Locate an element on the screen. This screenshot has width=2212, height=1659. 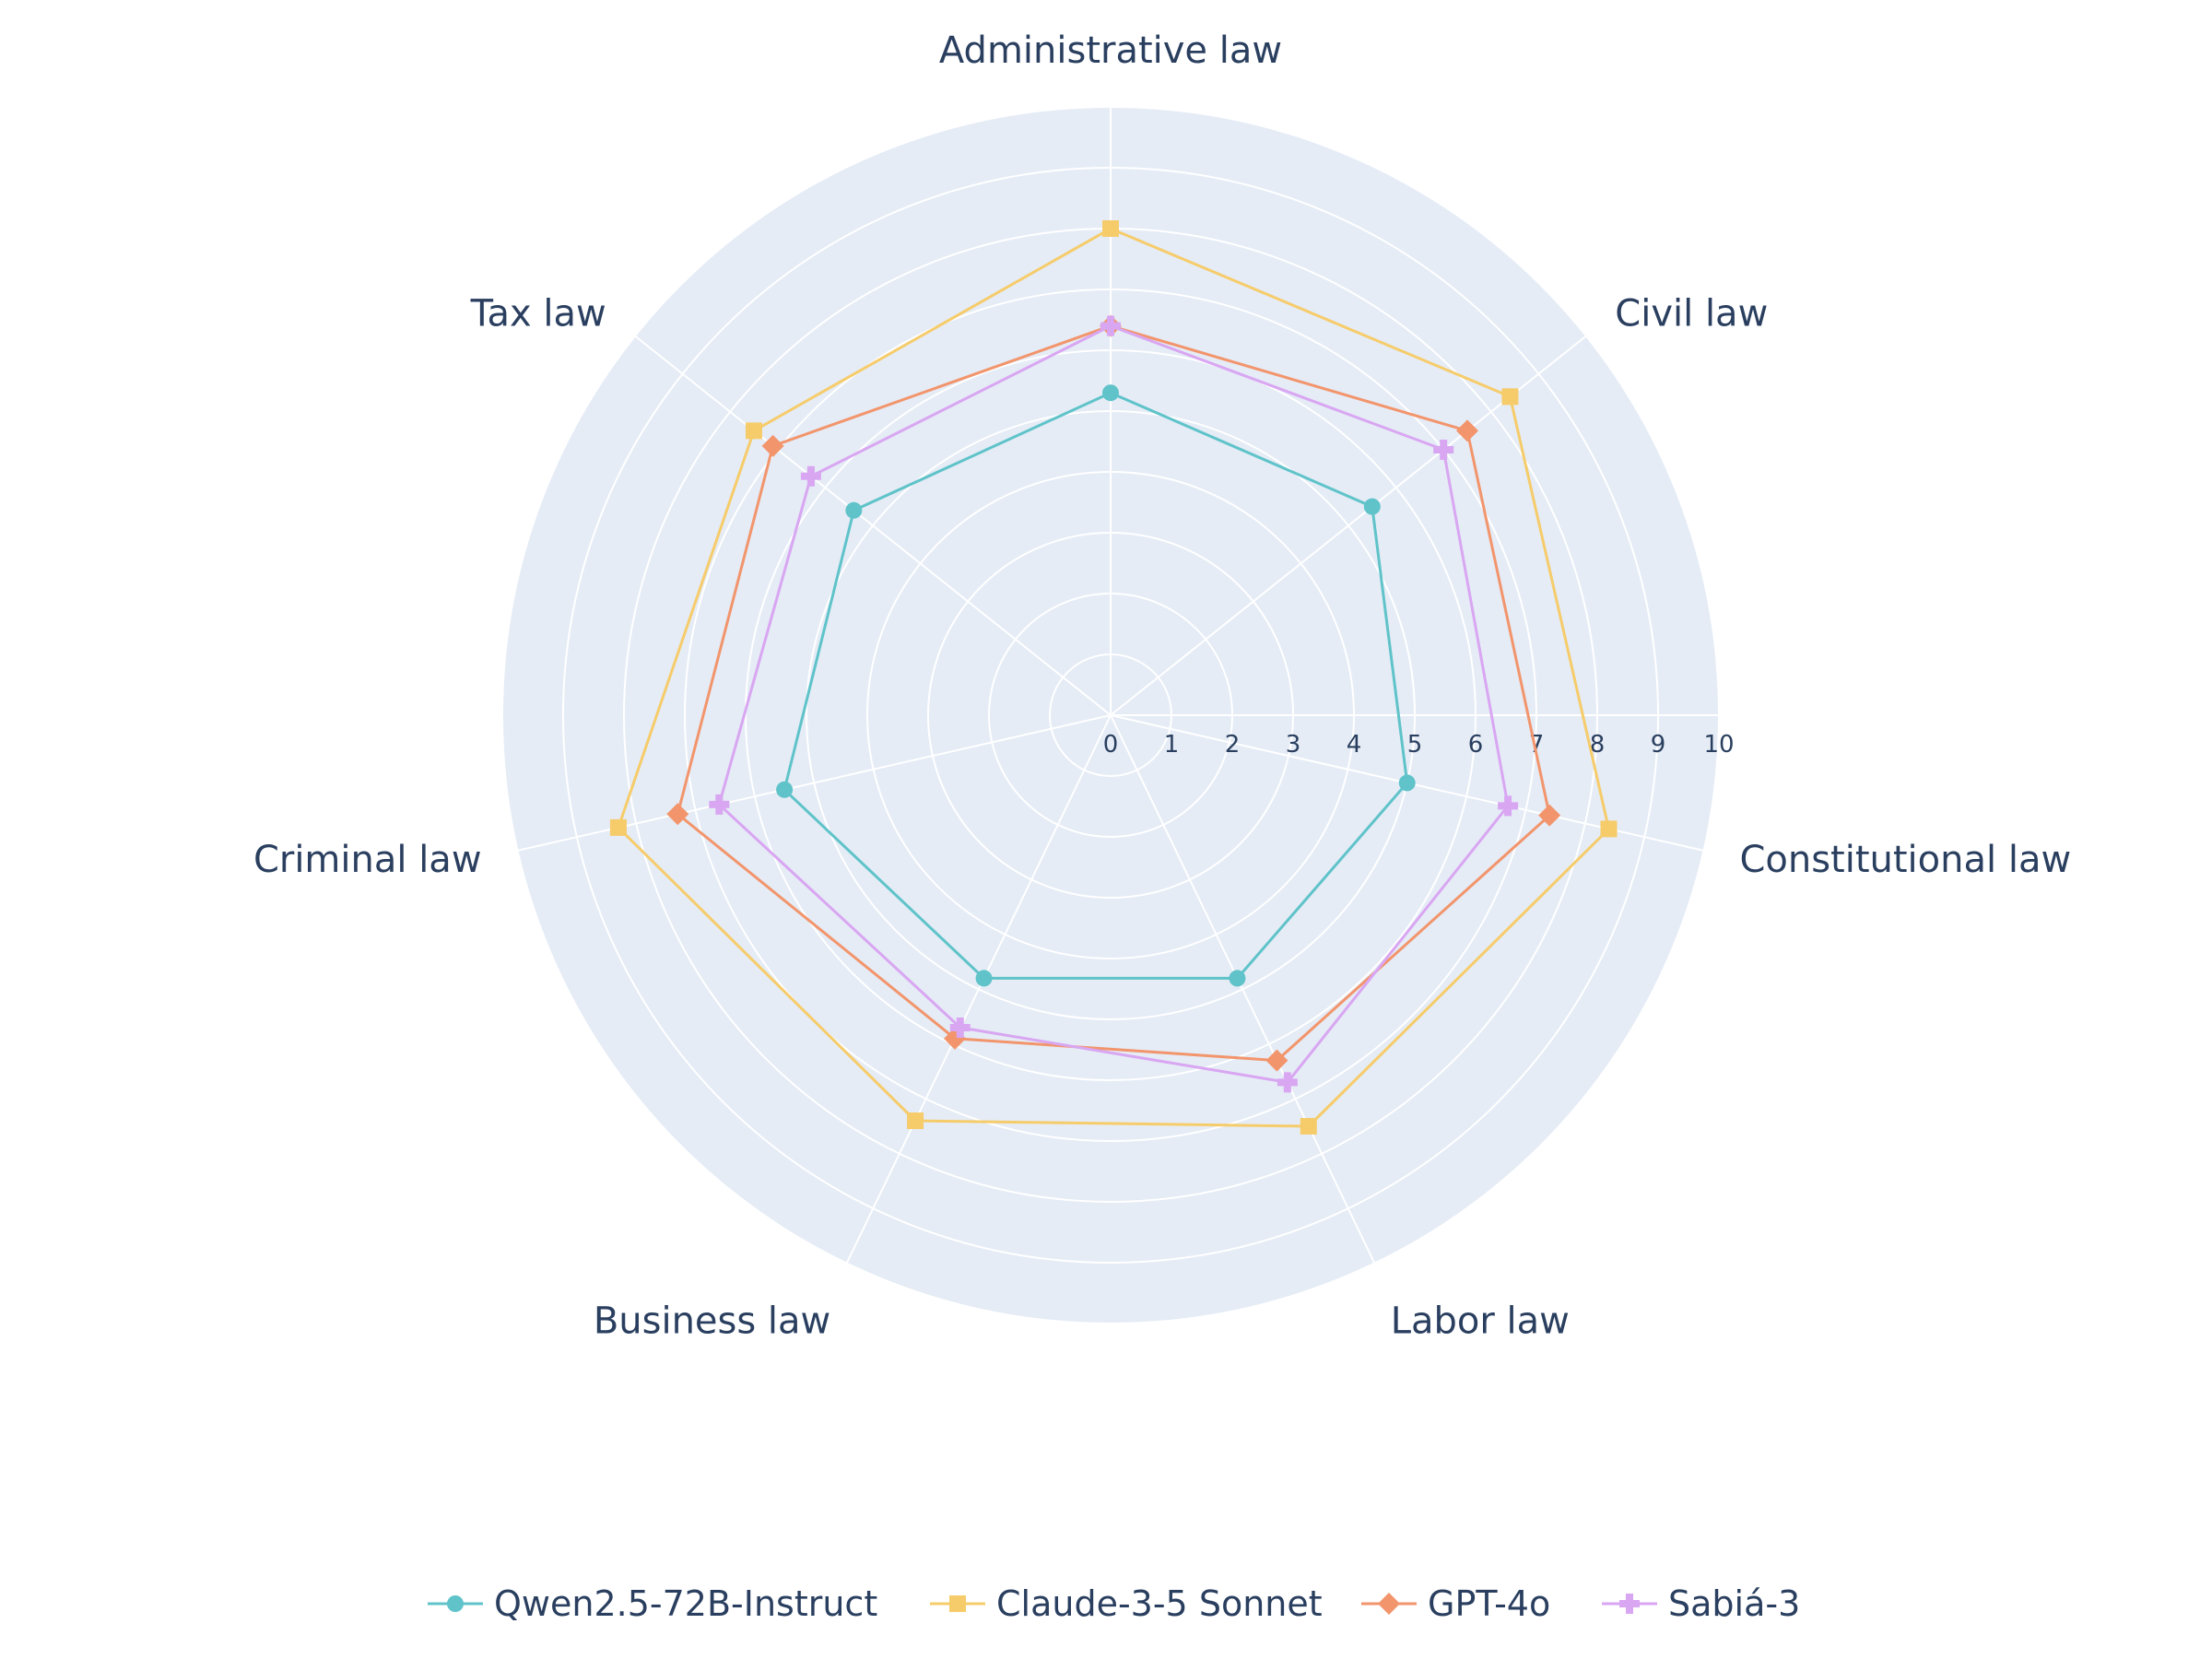
legend-label: Claude-3-5 Sonnet is located at coordinates (1159, 1603).